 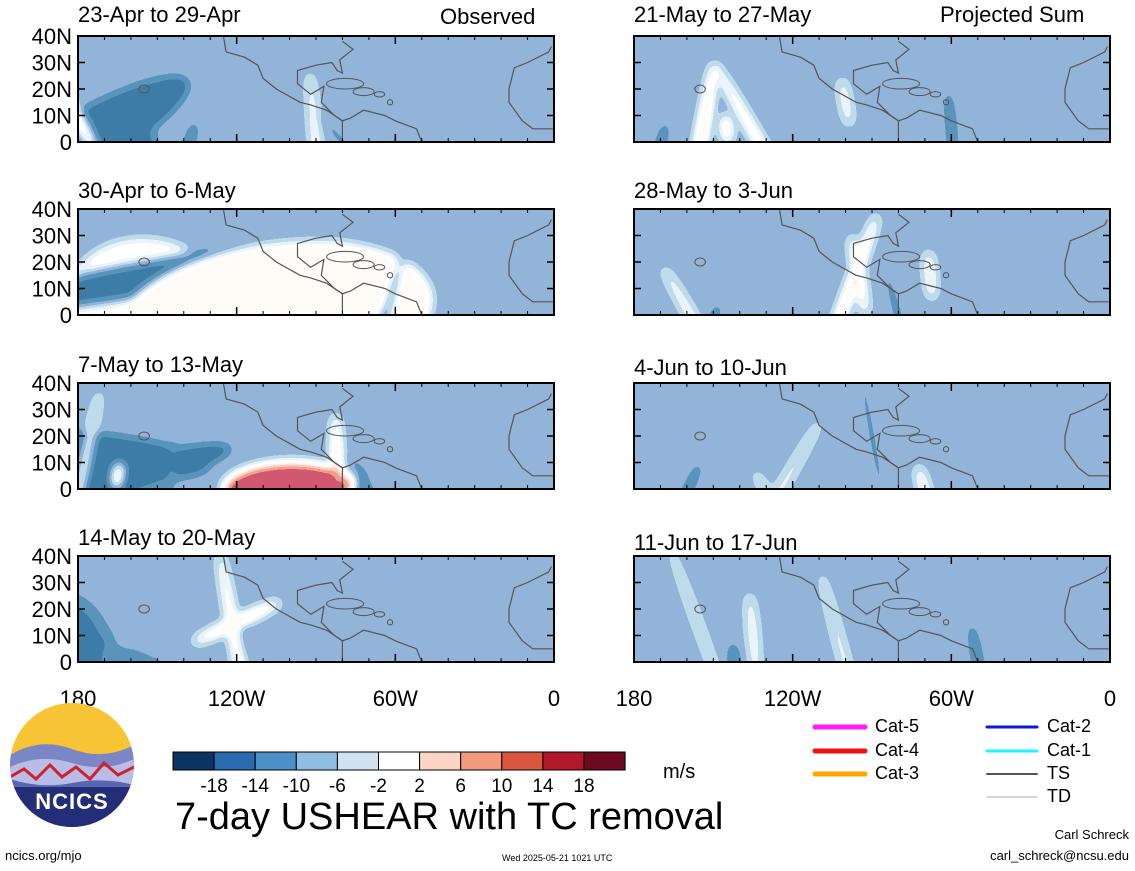 What do you see at coordinates (543, 786) in the screenshot?
I see `colorbar-tick-label: 14` at bounding box center [543, 786].